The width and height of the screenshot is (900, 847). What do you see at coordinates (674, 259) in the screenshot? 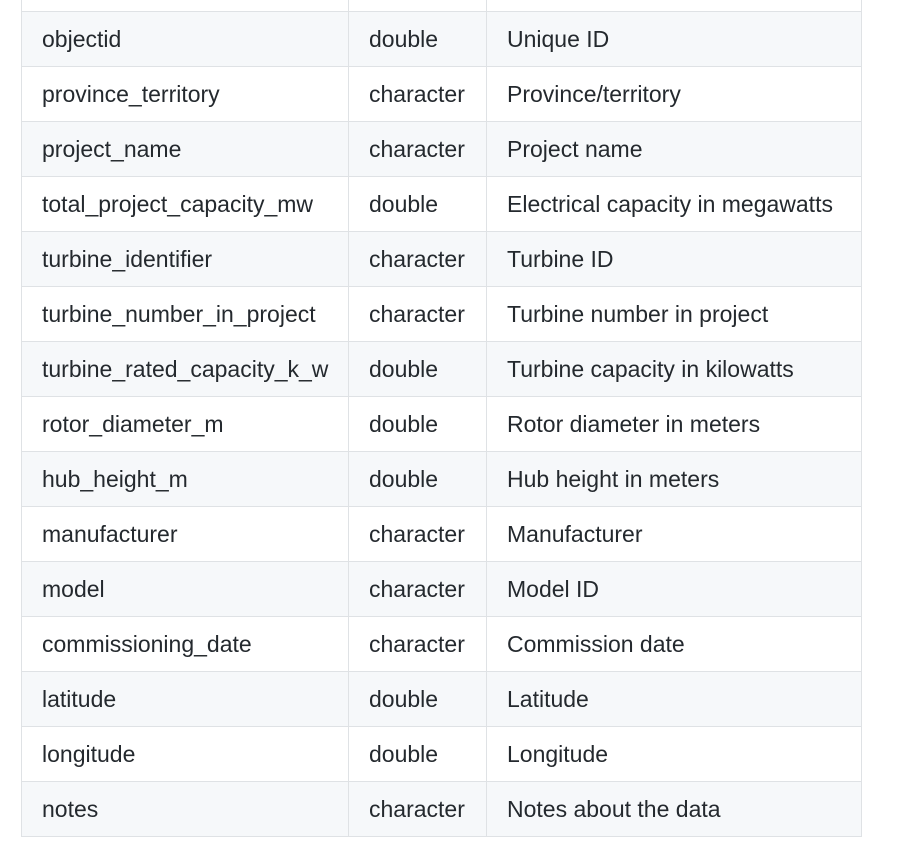
I see `description-cell: Turbine ID` at bounding box center [674, 259].